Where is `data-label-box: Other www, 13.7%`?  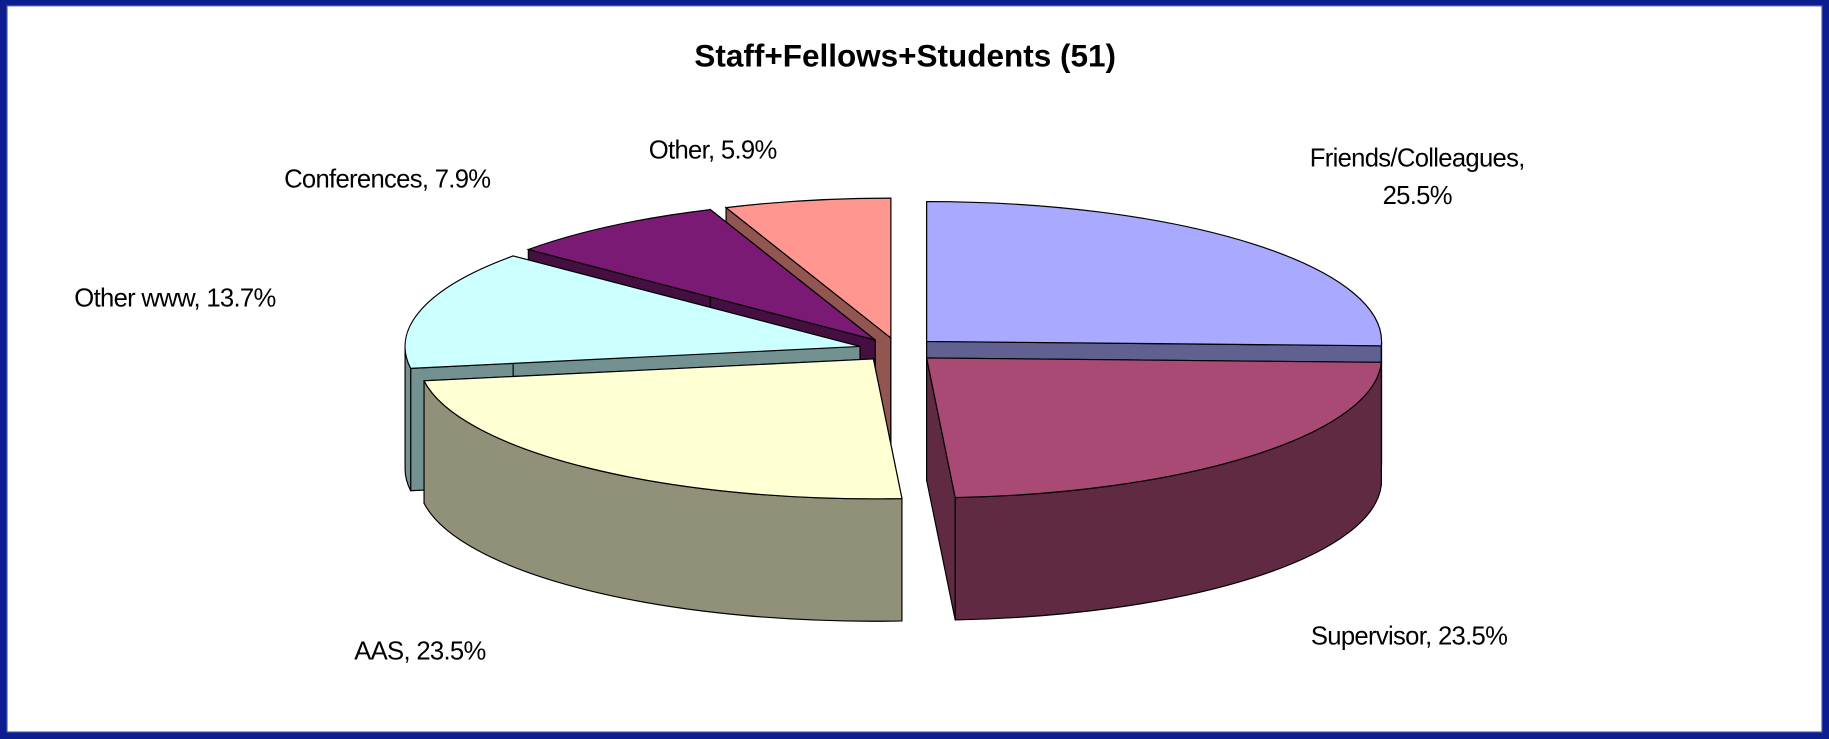 data-label-box: Other www, 13.7% is located at coordinates (175, 298).